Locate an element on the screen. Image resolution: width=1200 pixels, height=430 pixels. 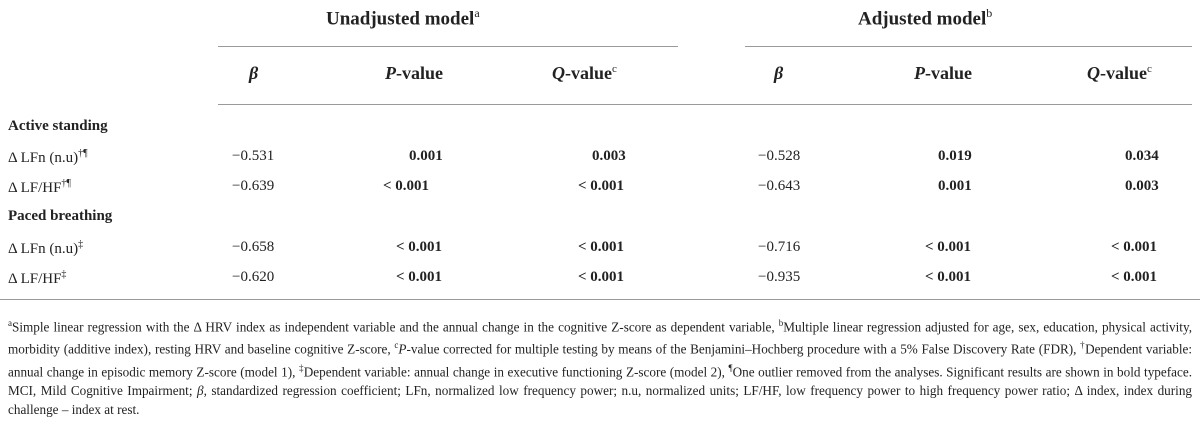
row-label: Δ LF/HF†¶ is located at coordinates (39, 187).